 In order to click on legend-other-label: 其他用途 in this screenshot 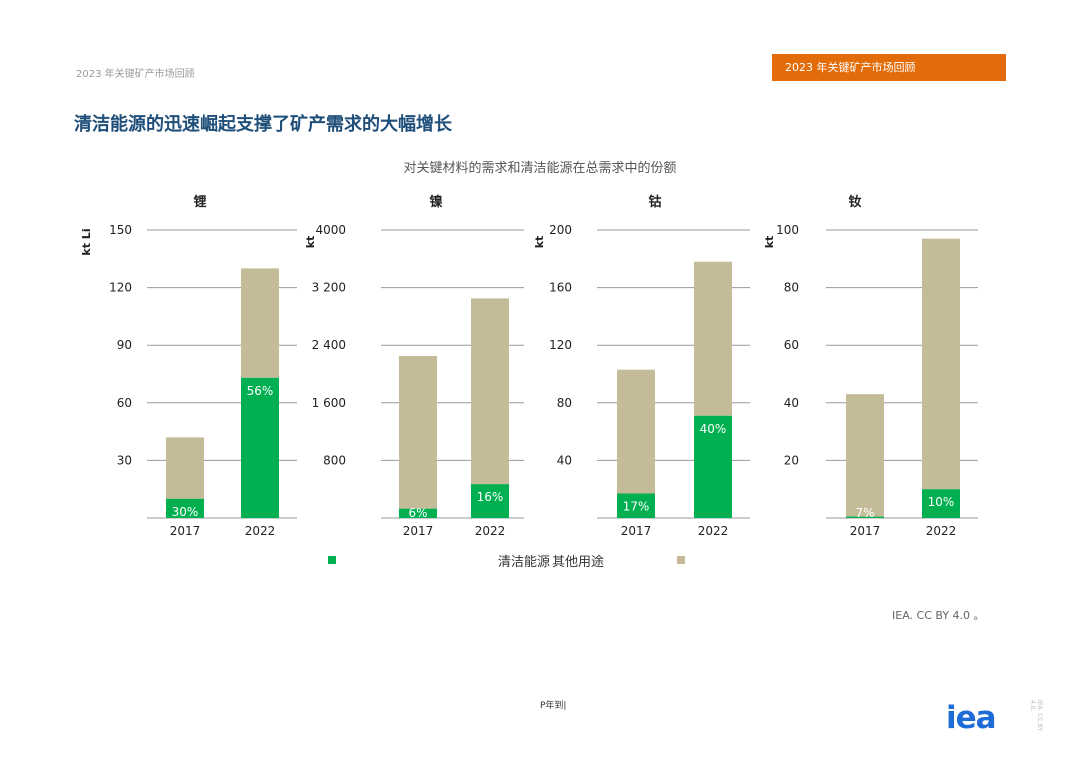, I will do `click(578, 562)`.